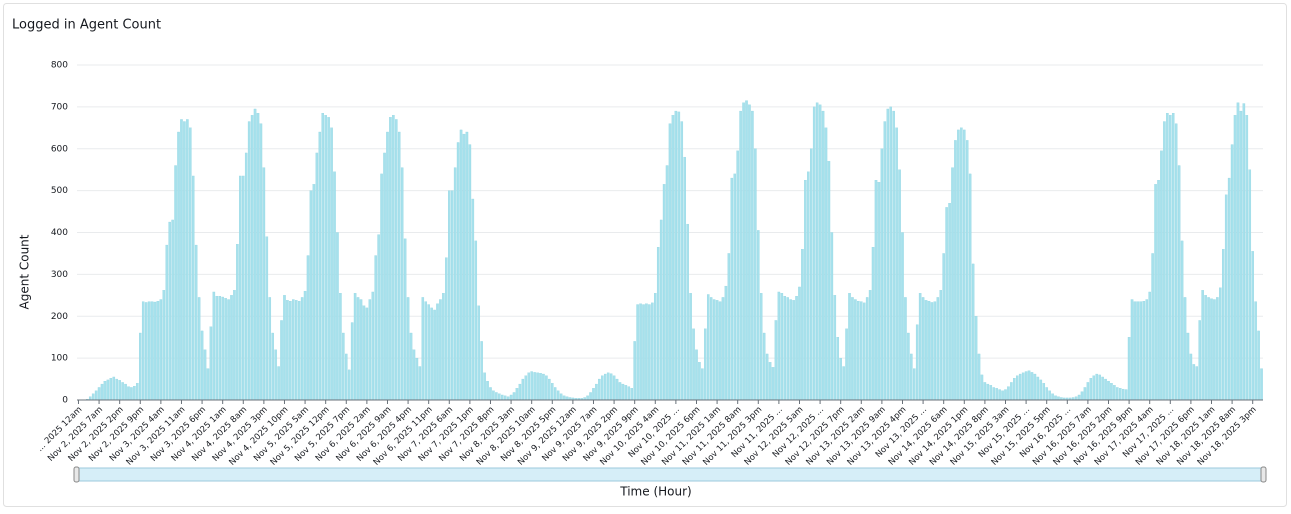 This screenshot has width=1291, height=514. I want to click on chart-title: Logged in Agent Count, so click(86, 25).